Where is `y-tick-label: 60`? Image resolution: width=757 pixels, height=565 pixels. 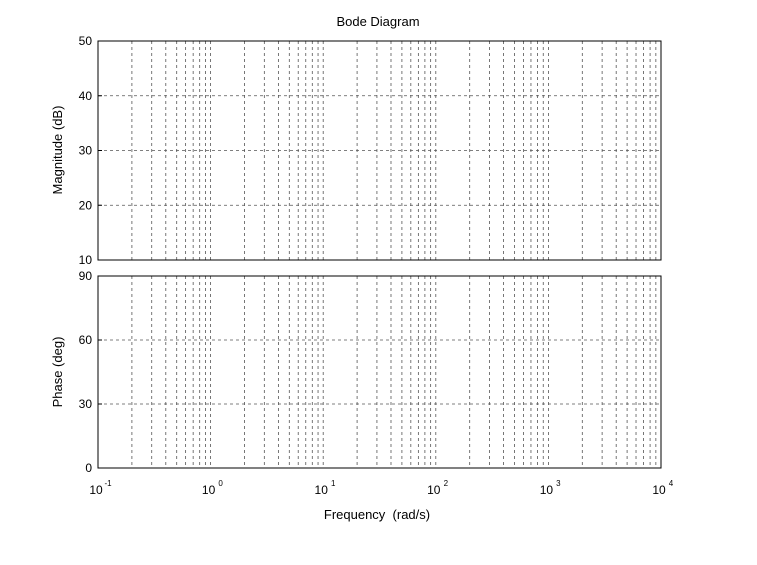
y-tick-label: 60 is located at coordinates (86, 340).